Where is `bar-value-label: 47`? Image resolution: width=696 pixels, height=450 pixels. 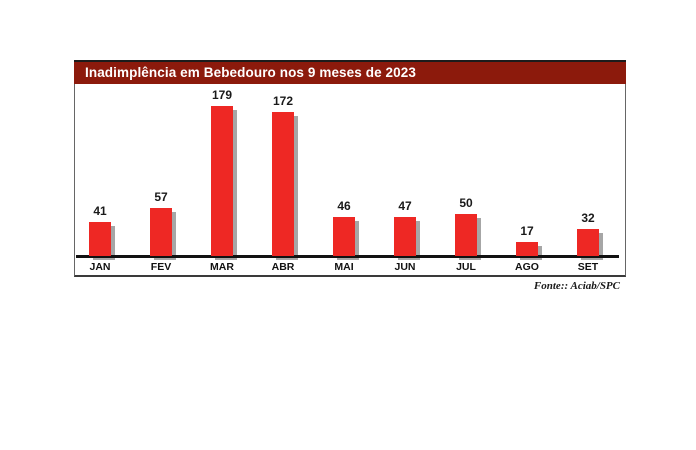
bar-value-label: 47 is located at coordinates (405, 206).